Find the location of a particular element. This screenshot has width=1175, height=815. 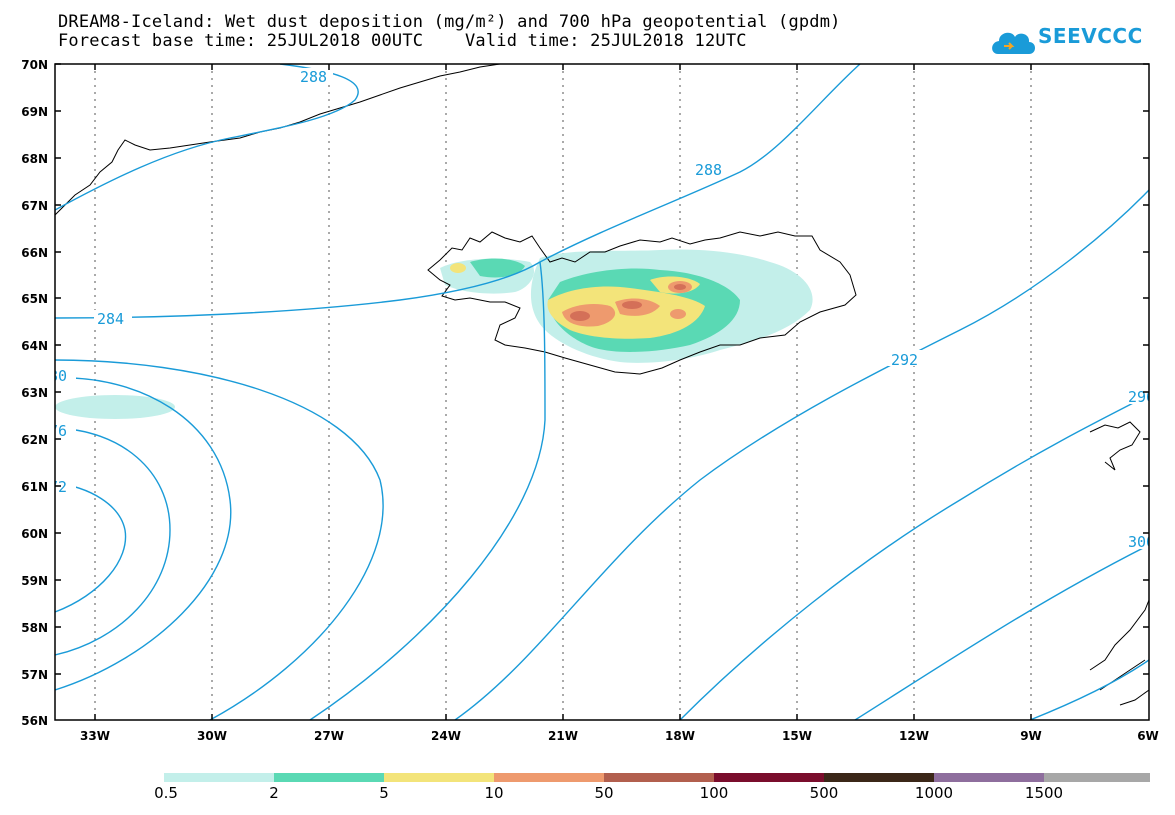

lon-label-6w: 6W is located at coordinates (1148, 736).